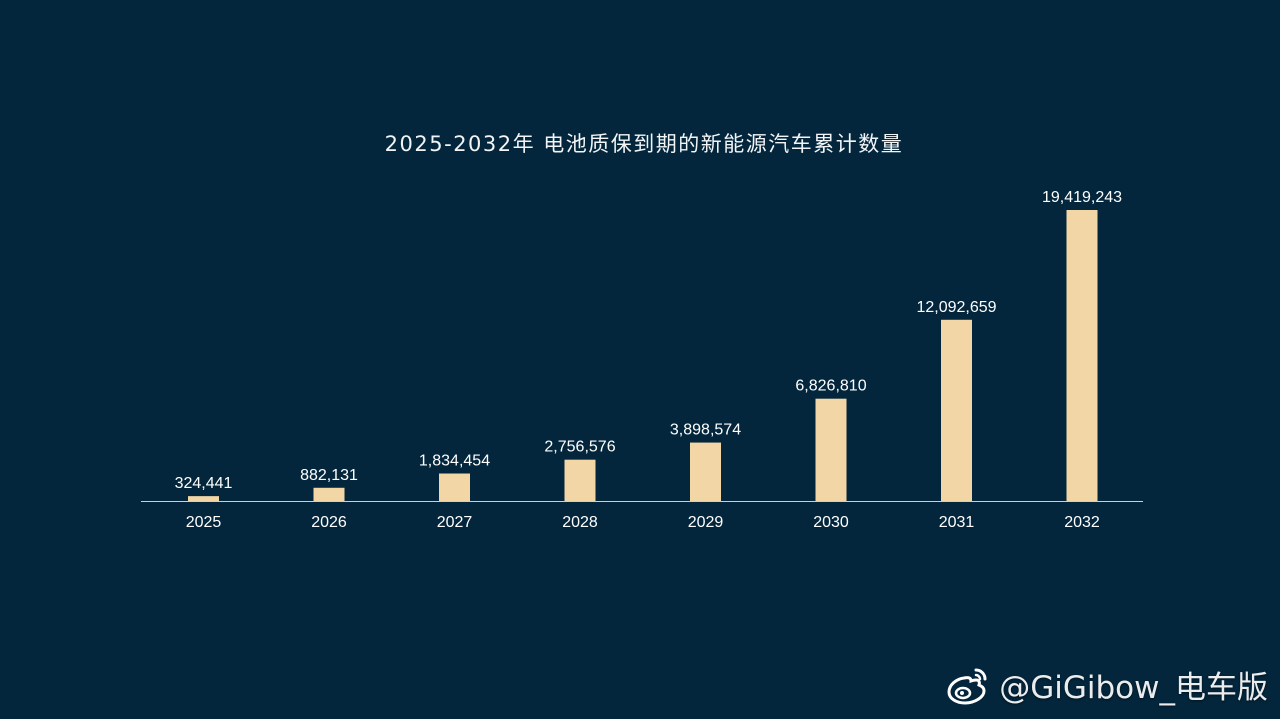 The width and height of the screenshot is (1280, 719). Describe the element at coordinates (329, 475) in the screenshot. I see `data-label-2026: 882,131` at that location.